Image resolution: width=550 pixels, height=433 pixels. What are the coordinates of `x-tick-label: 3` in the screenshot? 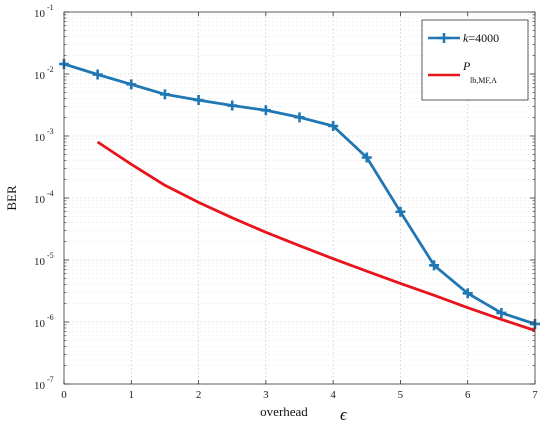 It's located at (266, 395).